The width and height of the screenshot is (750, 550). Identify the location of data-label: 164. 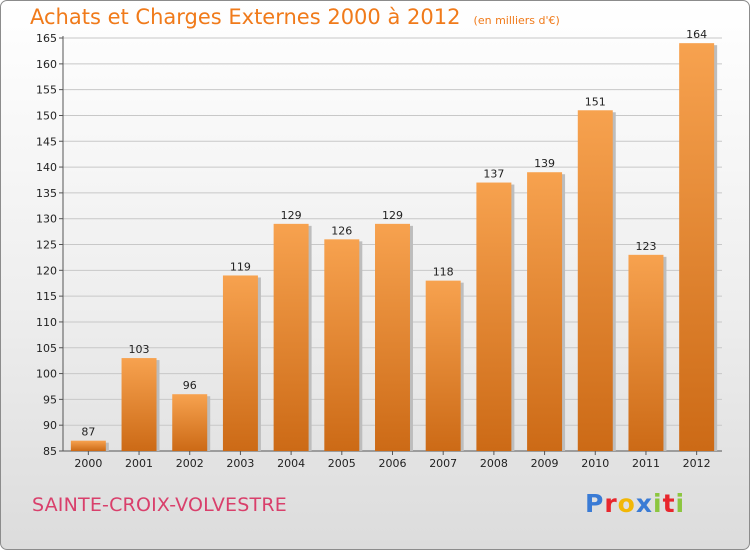
(696, 34).